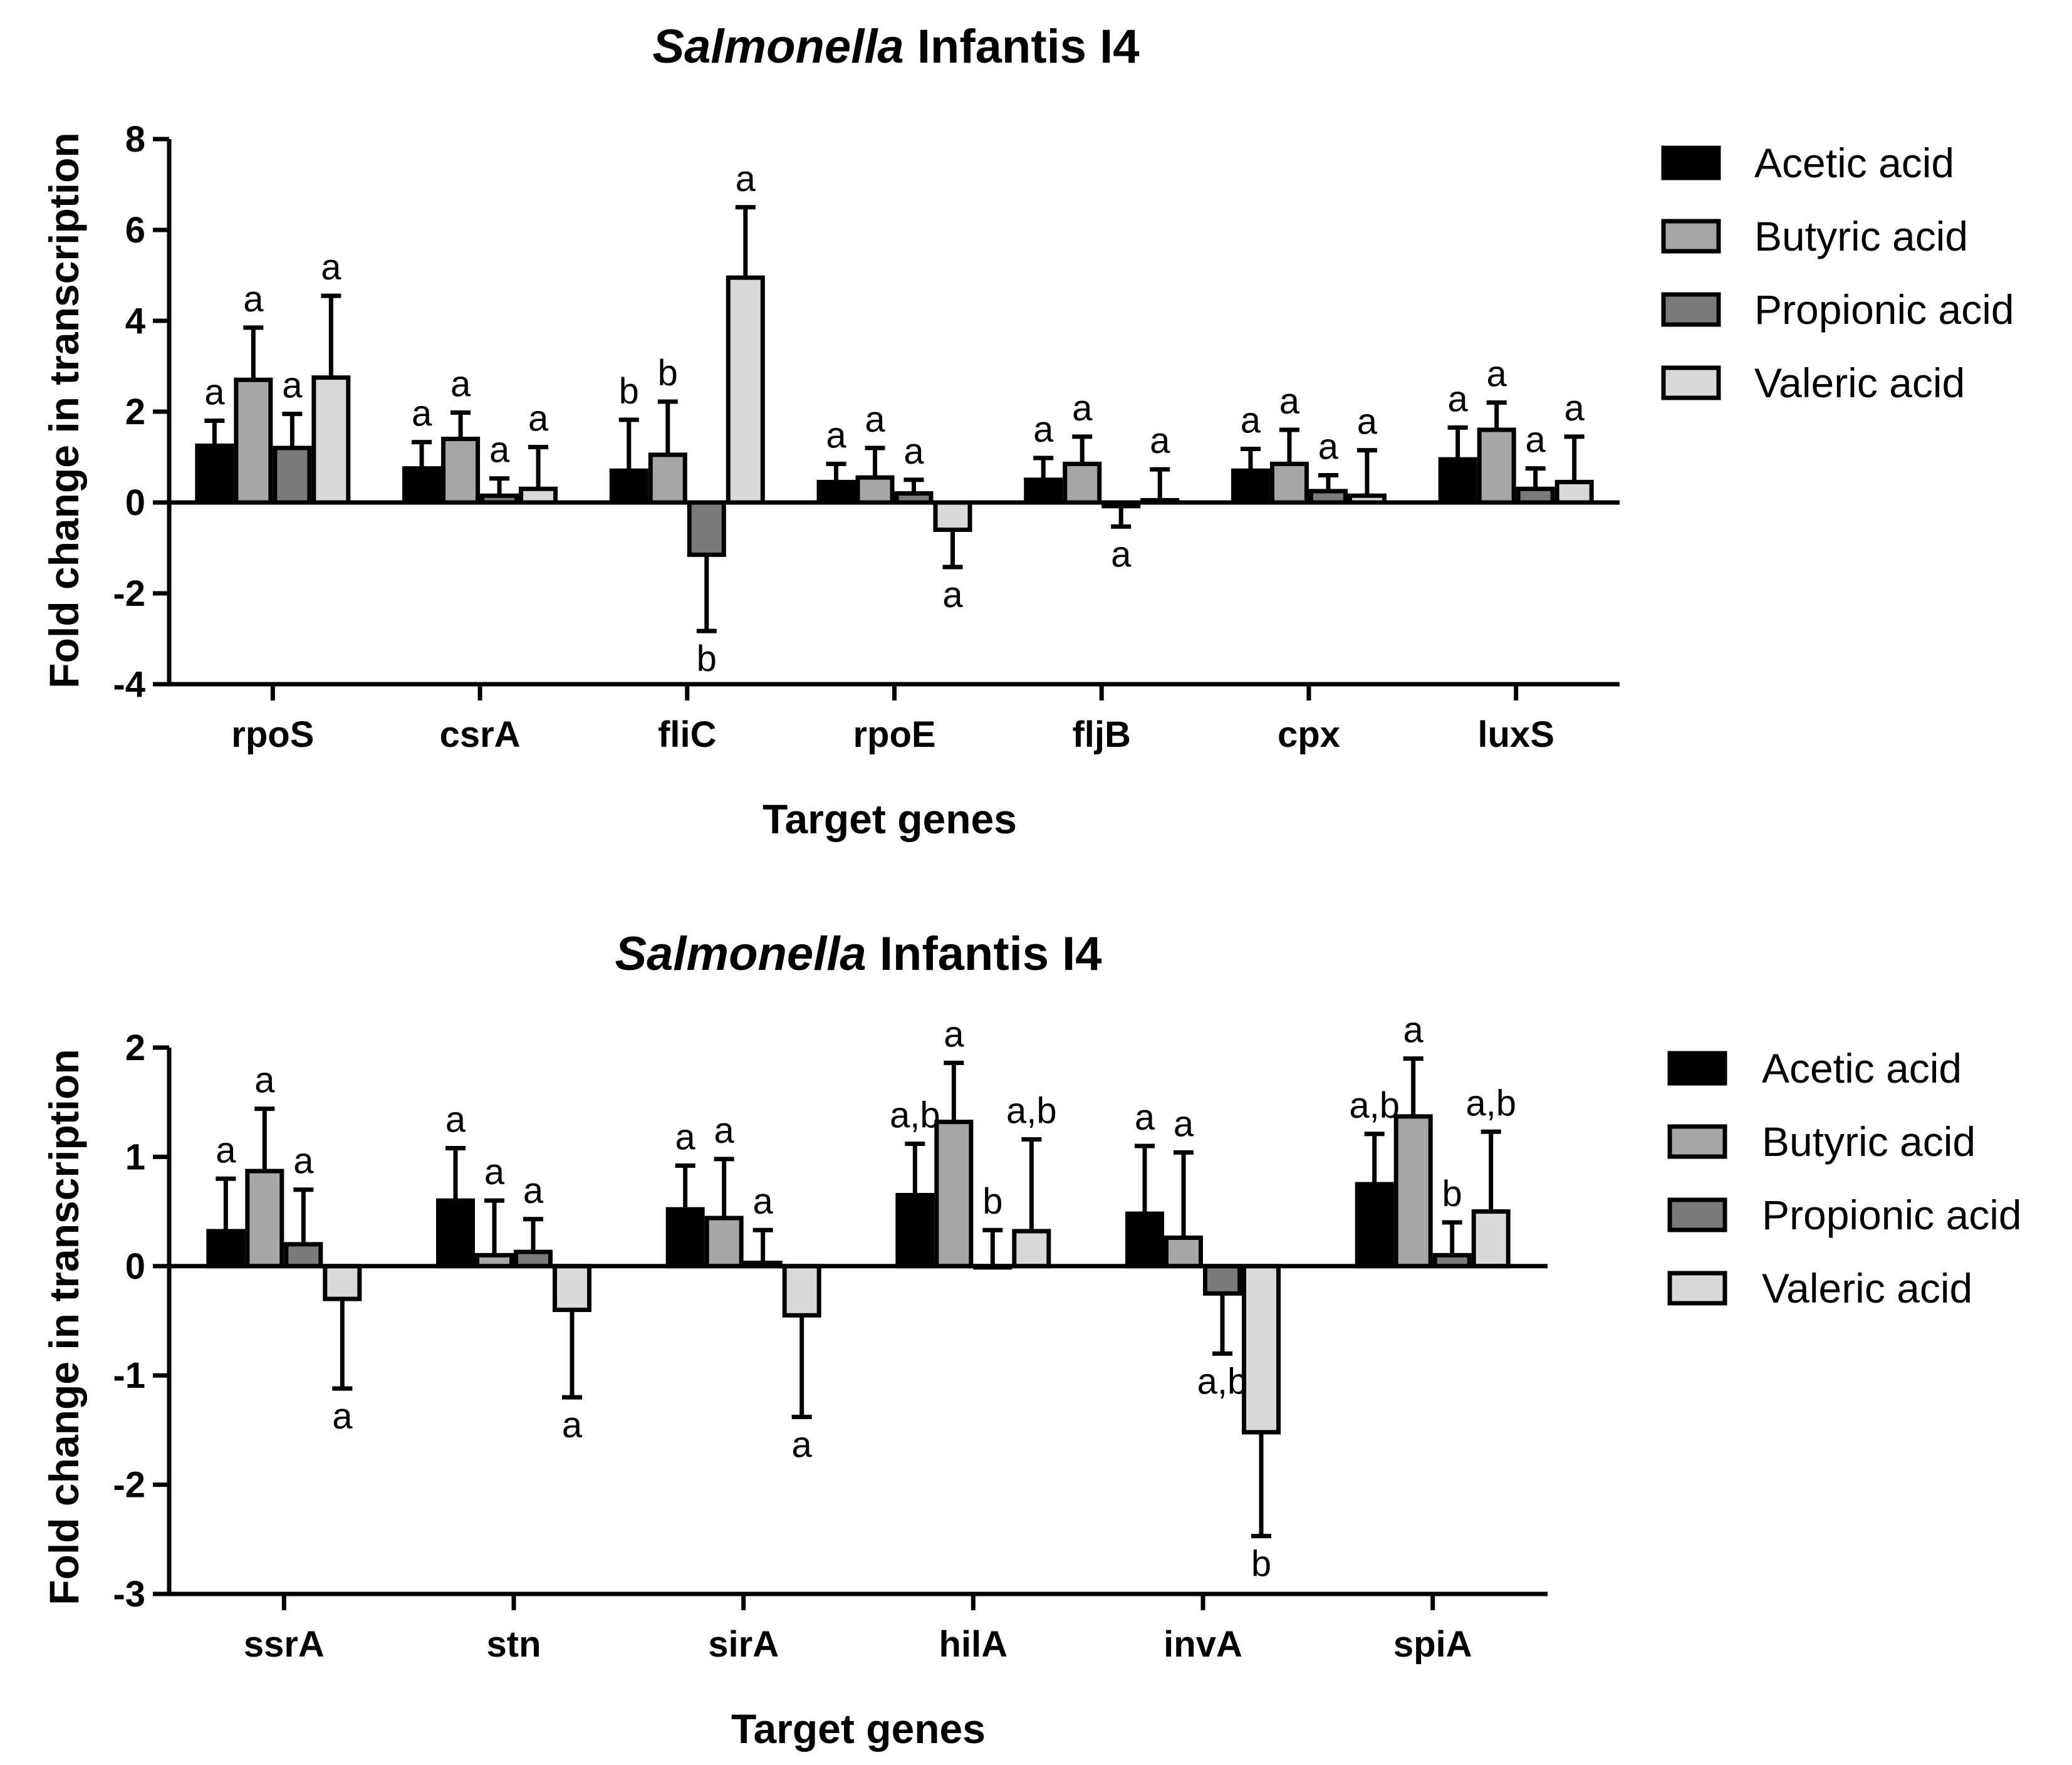 The height and width of the screenshot is (1765, 2072). Describe the element at coordinates (284, 1645) in the screenshot. I see `category-label: ssrA` at that location.